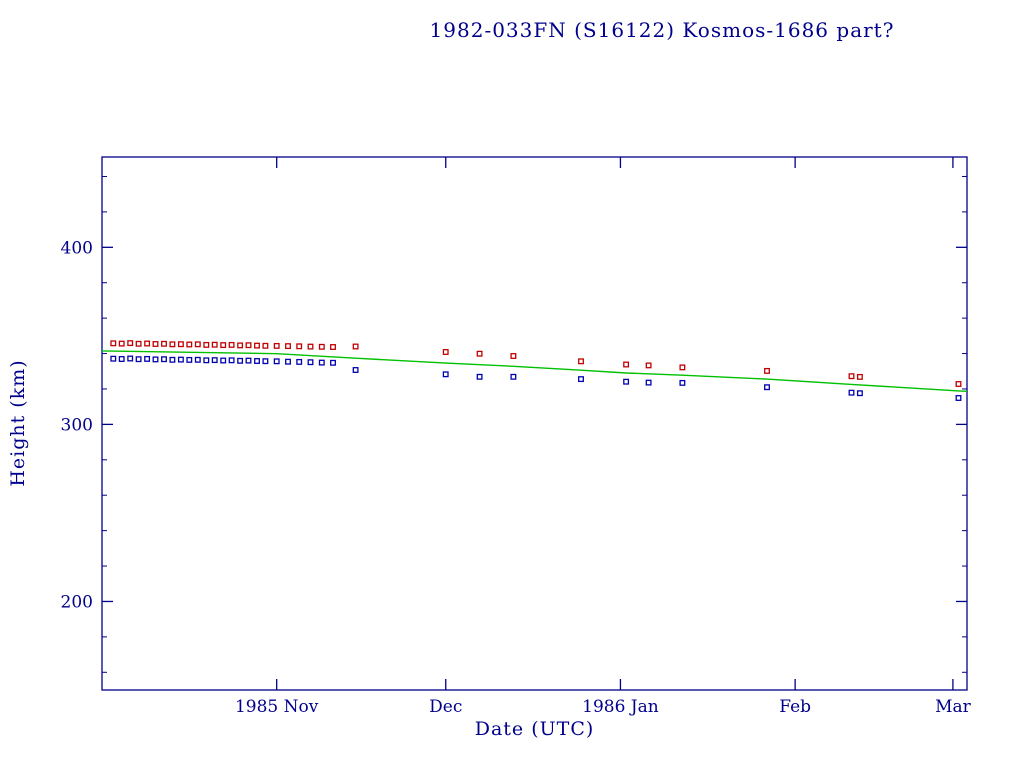 This screenshot has height=768, width=1024. What do you see at coordinates (953, 707) in the screenshot?
I see `x-tick-label: Mar` at bounding box center [953, 707].